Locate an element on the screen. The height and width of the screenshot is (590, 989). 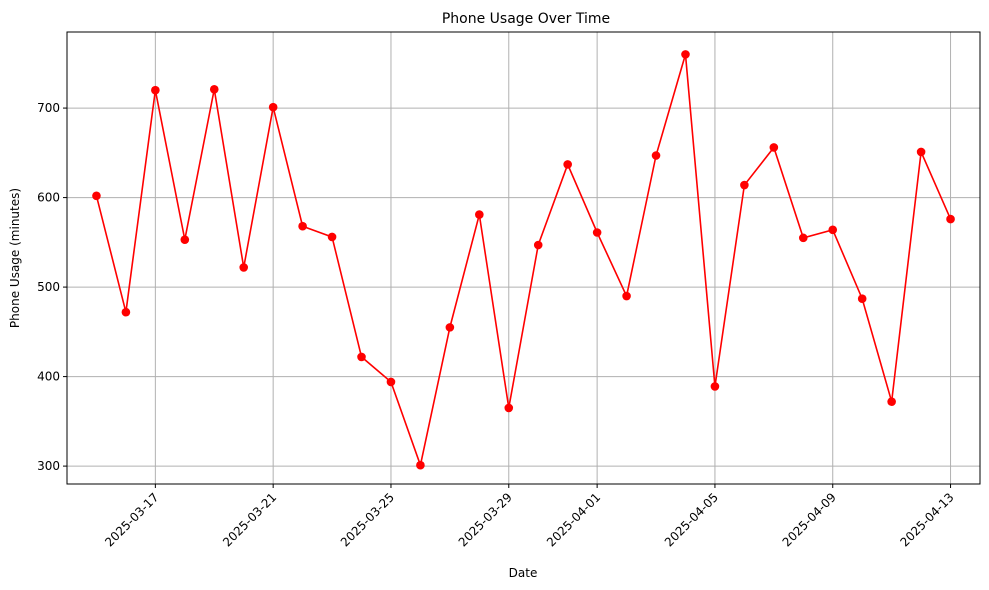
y-tick-label: 500 is located at coordinates (48, 287).